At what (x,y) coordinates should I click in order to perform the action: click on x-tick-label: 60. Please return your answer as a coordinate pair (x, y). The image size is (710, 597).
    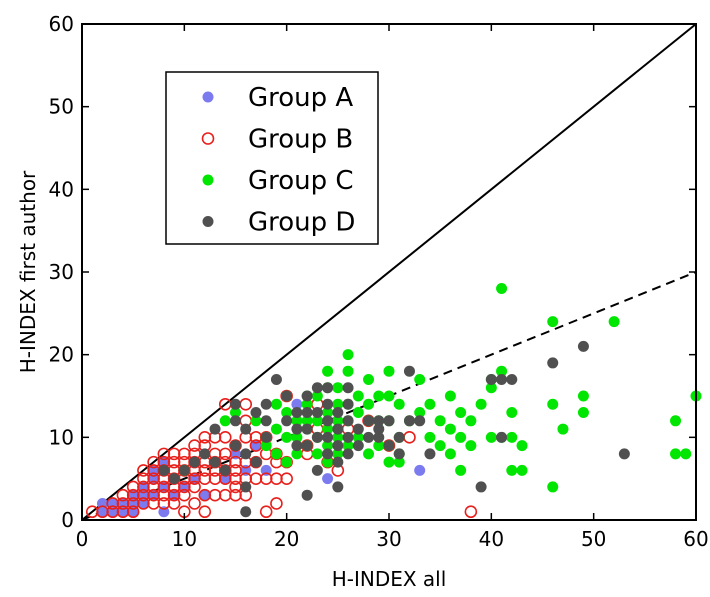
    Looking at the image, I should click on (695, 539).